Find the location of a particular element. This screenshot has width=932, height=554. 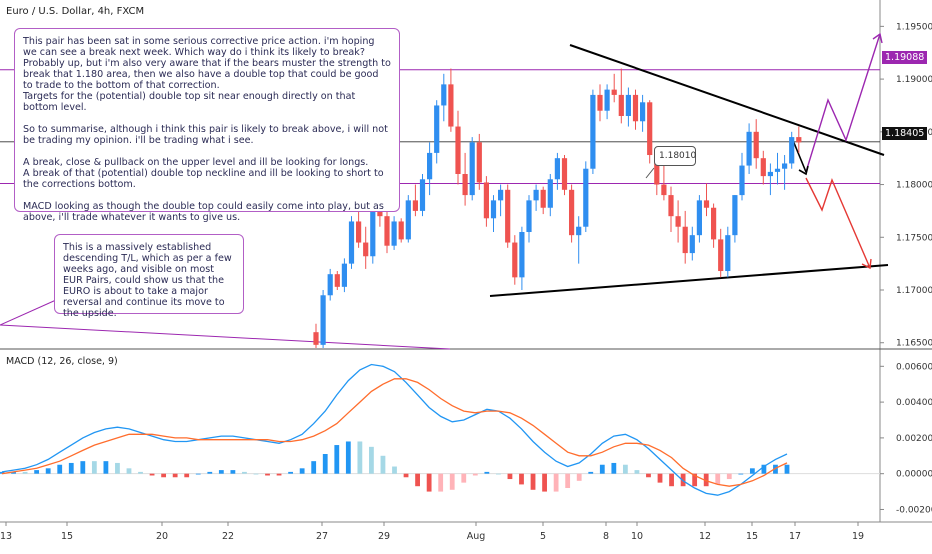

trendline-note-pointer is located at coordinates (28, 312).